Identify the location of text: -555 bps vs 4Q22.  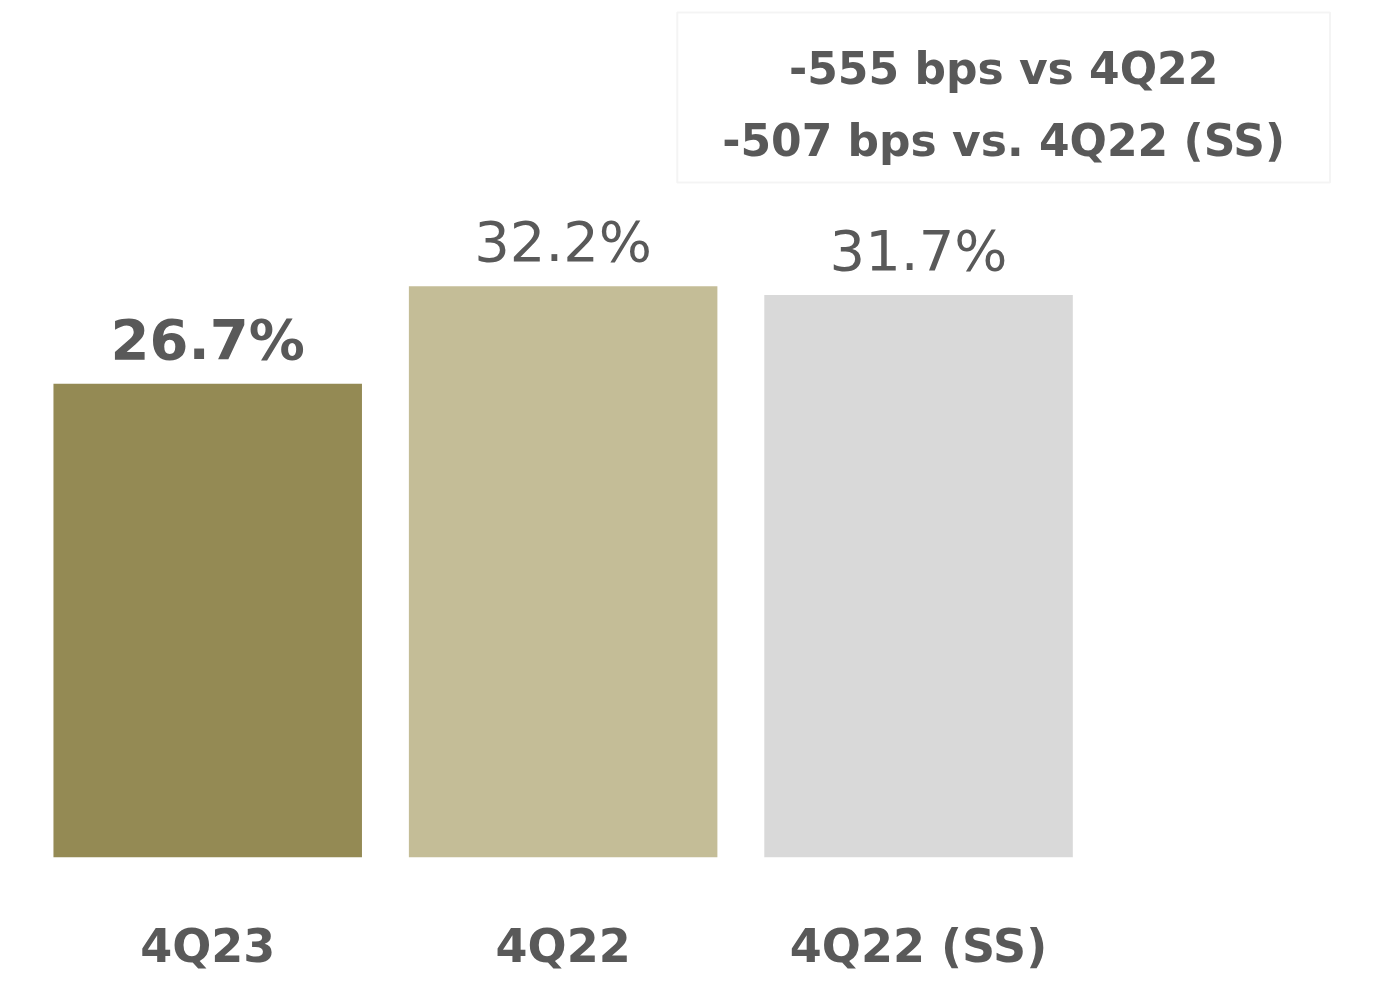
(1003, 68).